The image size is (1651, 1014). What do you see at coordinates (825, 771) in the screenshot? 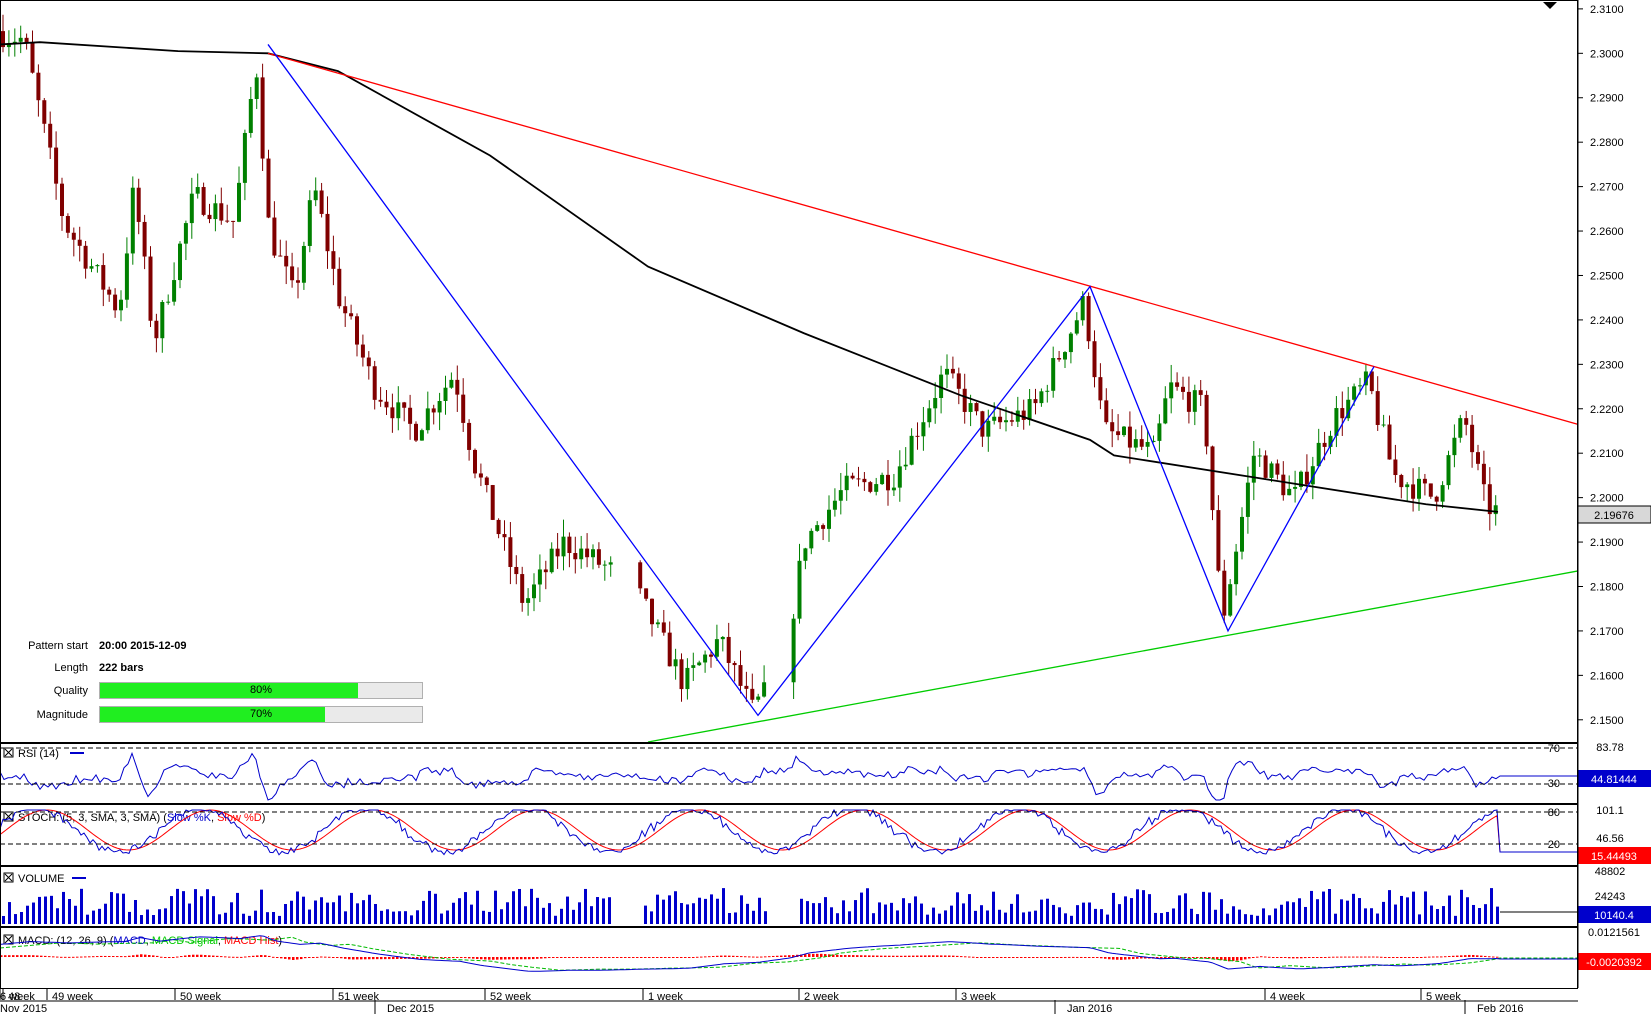
I see `rsi-panel: RSI (14) 70 30 83.78 44.81444` at bounding box center [825, 771].